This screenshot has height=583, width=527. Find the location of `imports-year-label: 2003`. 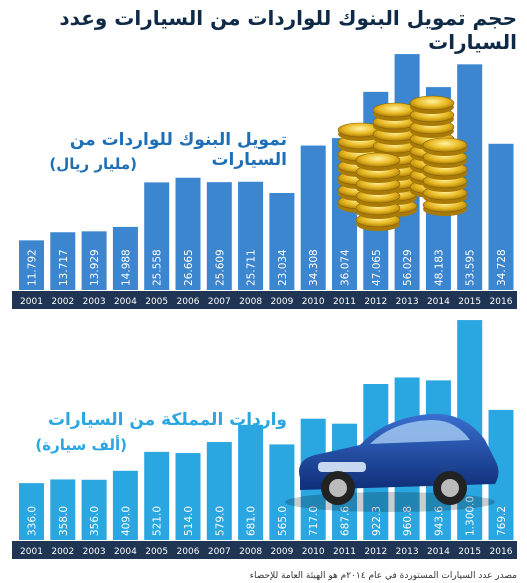

imports-year-label: 2003 is located at coordinates (94, 552).